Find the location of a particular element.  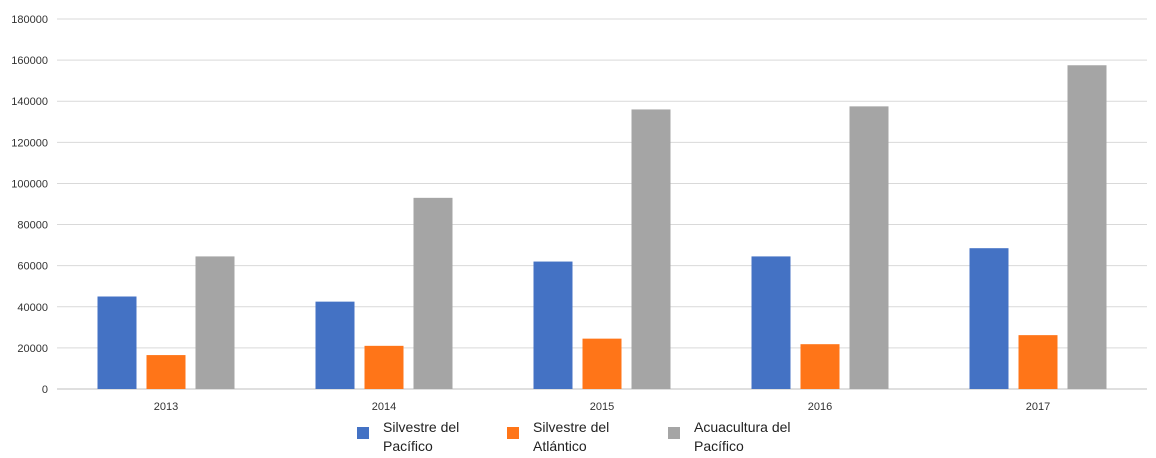

x-axis-ticks: 2013 2014 2015 2016 2017 is located at coordinates (602, 407).